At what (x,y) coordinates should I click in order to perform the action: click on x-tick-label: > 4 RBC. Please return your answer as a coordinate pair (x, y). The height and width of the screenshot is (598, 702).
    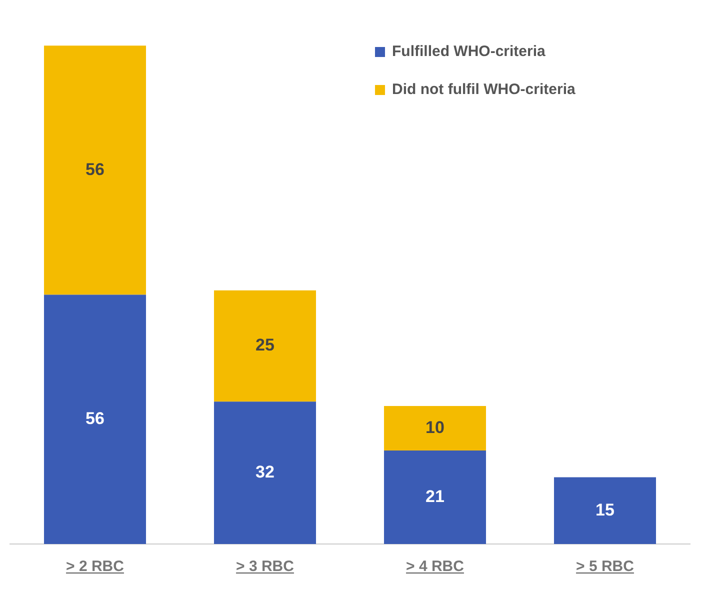
    Looking at the image, I should click on (435, 567).